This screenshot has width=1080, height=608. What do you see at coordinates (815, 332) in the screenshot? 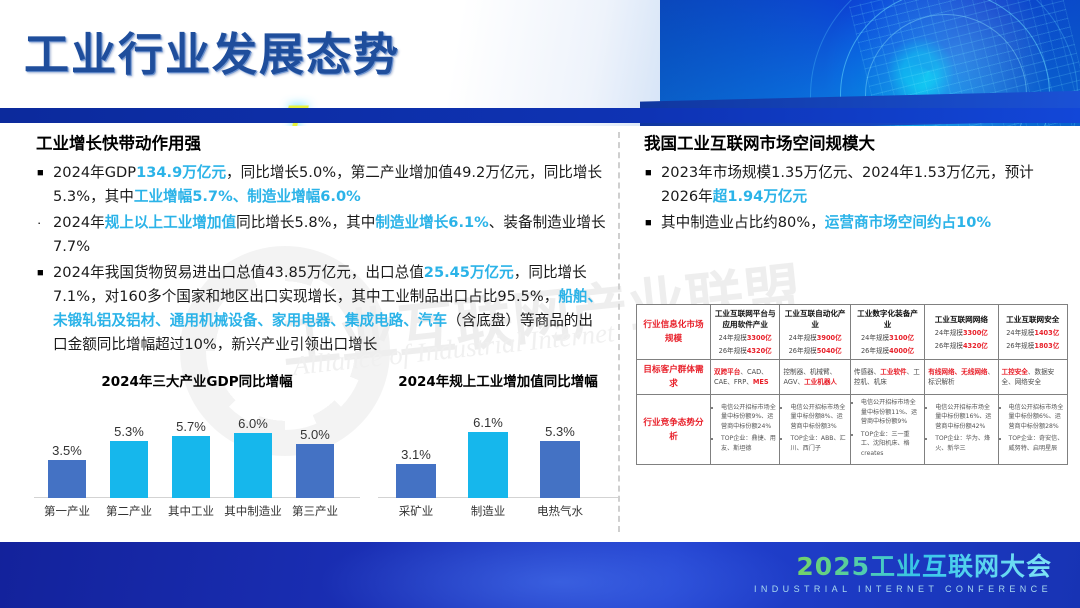
I see `table-cell-scale: 工业互联自动化产业 24年规模3900亿 26年规模5040亿` at bounding box center [815, 332].